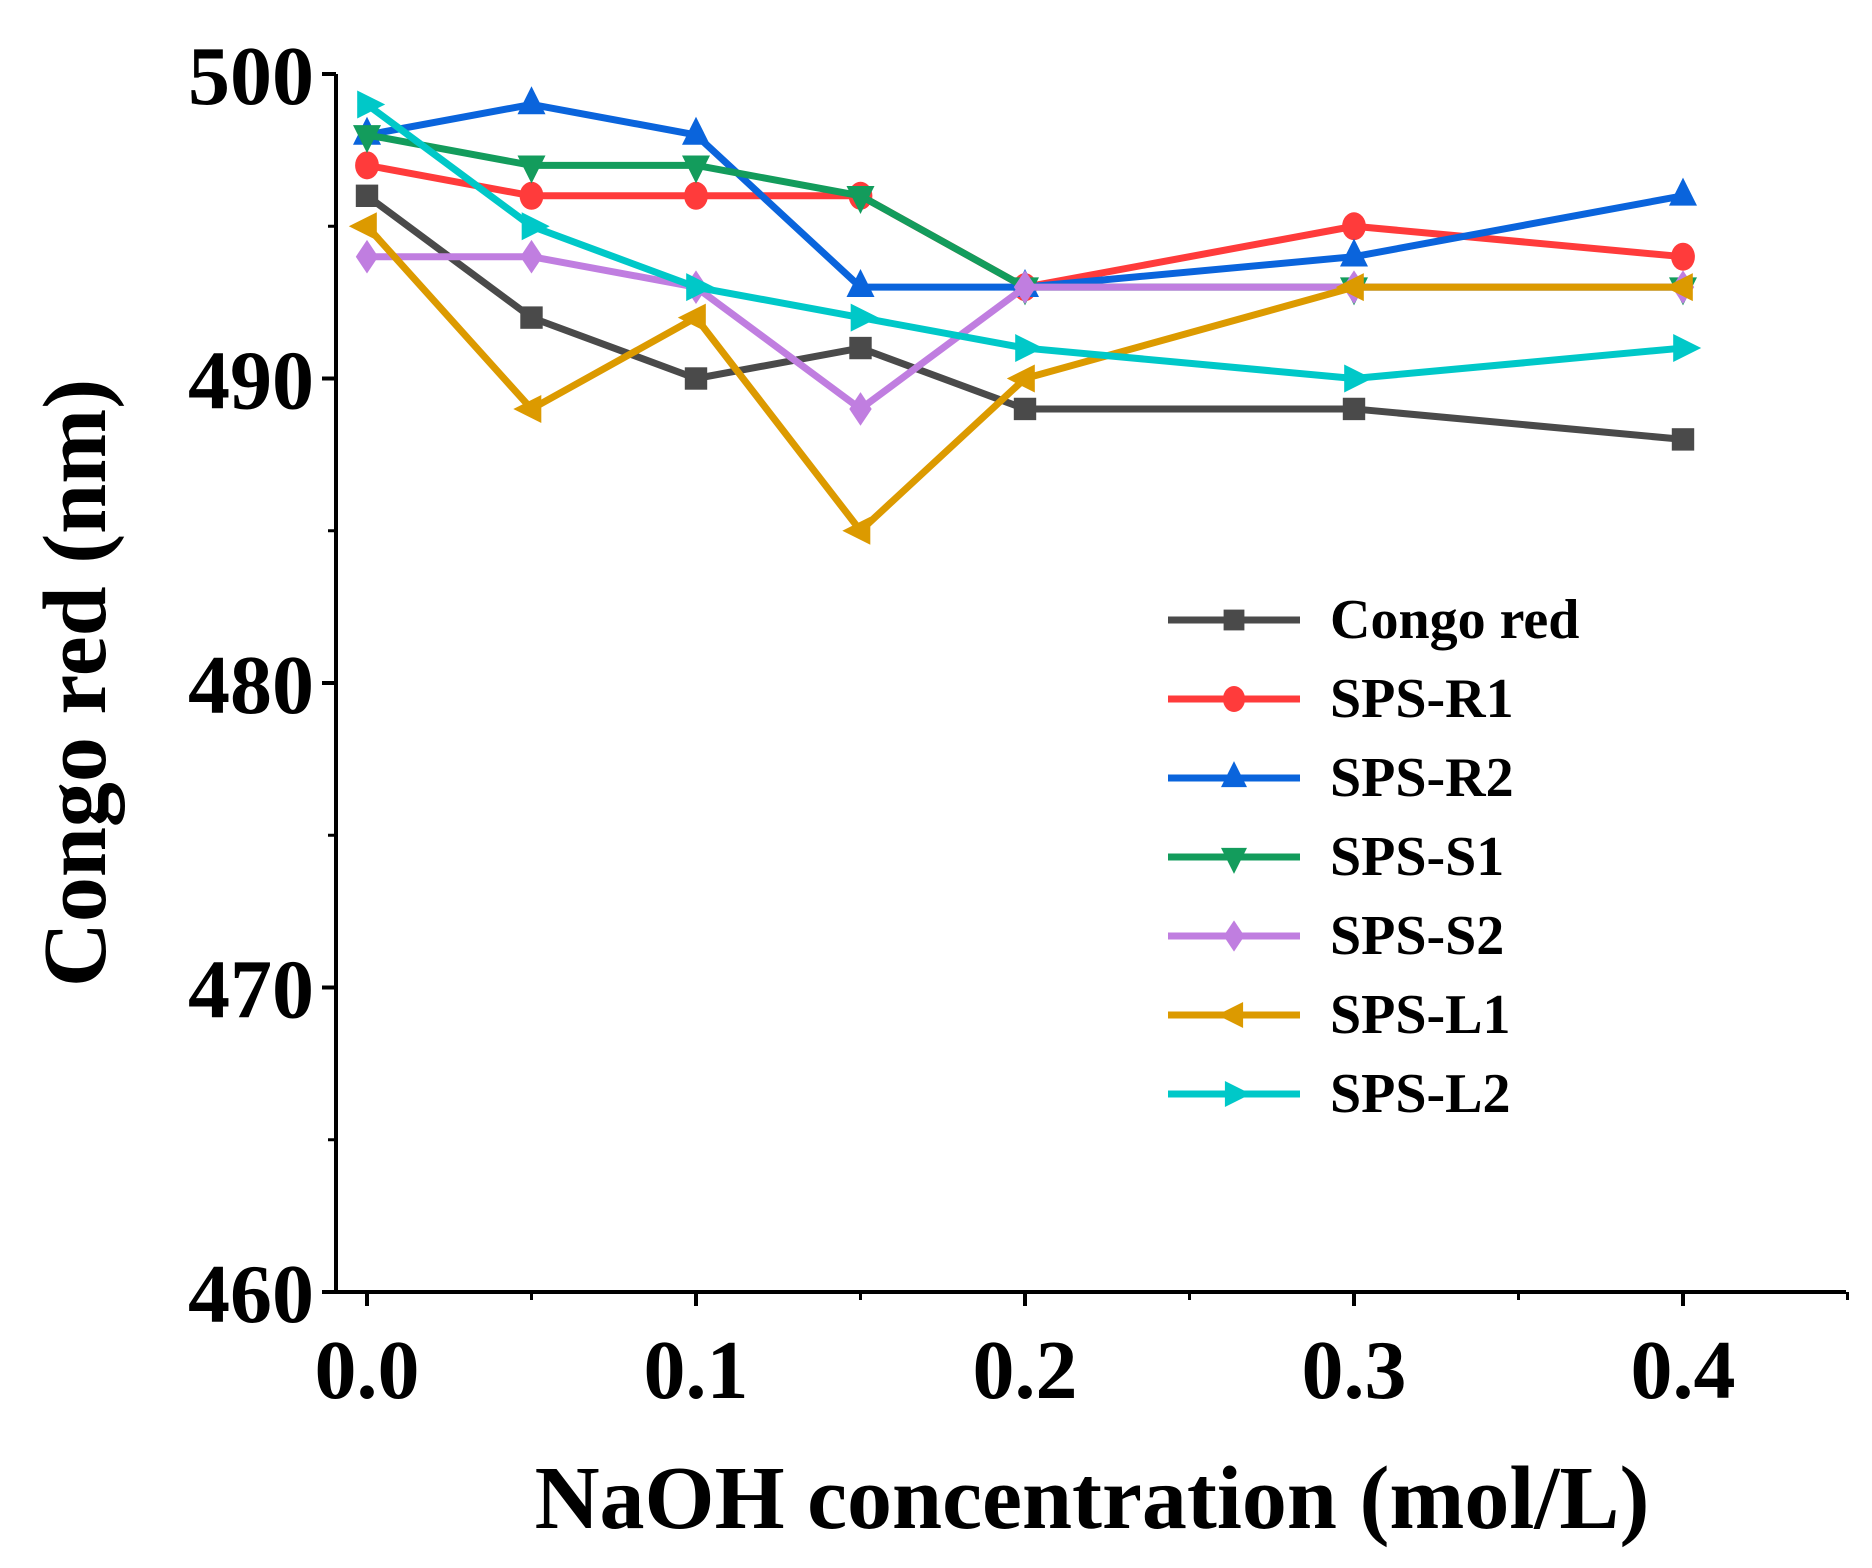  Describe the element at coordinates (1025, 226) in the screenshot. I see `series-line-sps-r1` at that location.